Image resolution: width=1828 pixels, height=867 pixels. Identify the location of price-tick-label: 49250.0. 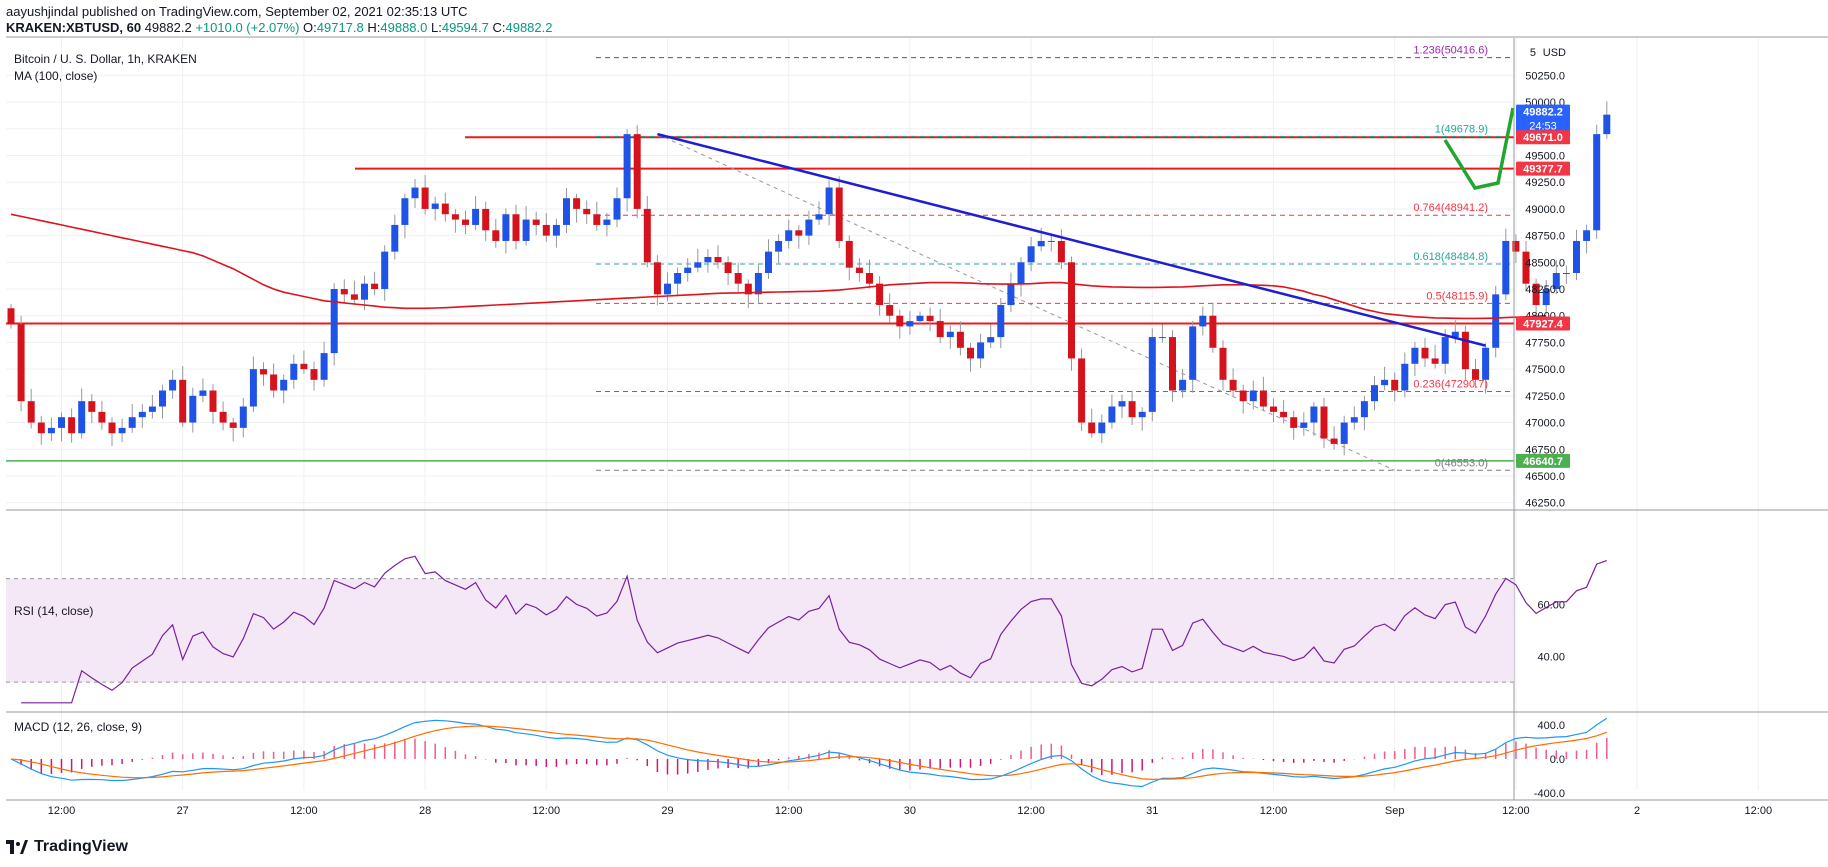
(1545, 183).